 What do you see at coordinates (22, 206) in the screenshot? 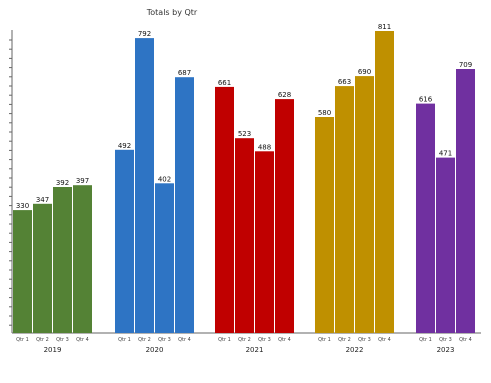
I see `bar-value-label: 330` at bounding box center [22, 206].